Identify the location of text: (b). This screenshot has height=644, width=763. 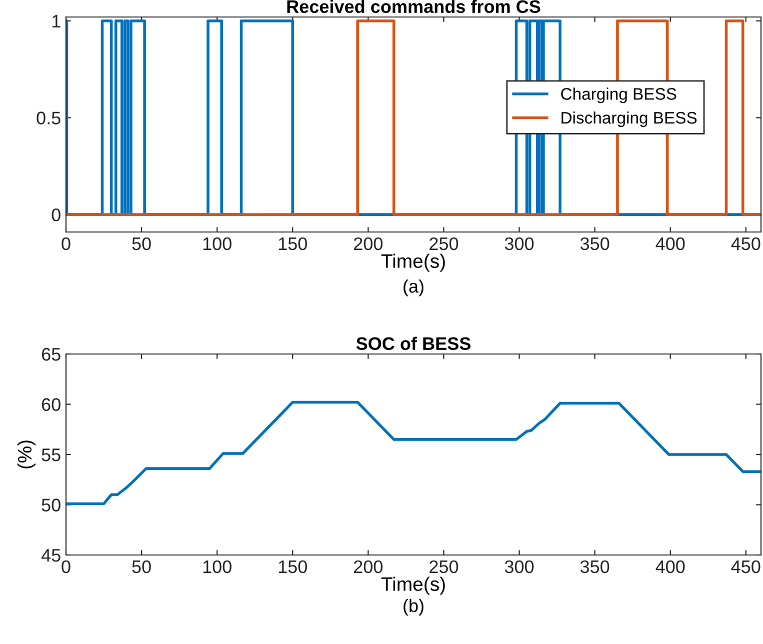
(414, 607).